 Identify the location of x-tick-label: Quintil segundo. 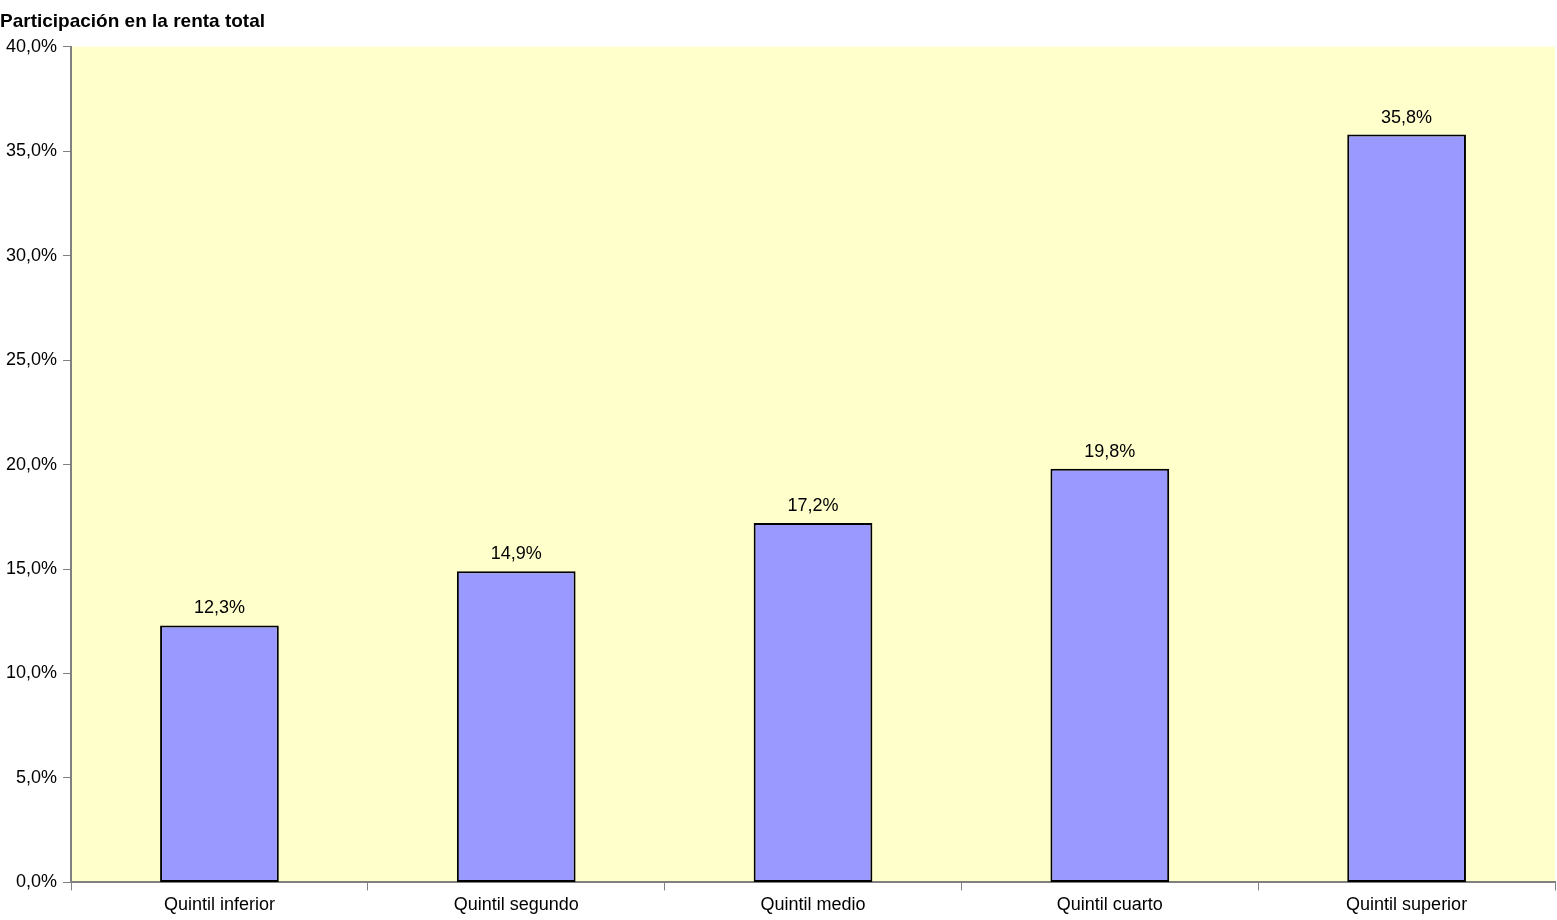
(516, 904).